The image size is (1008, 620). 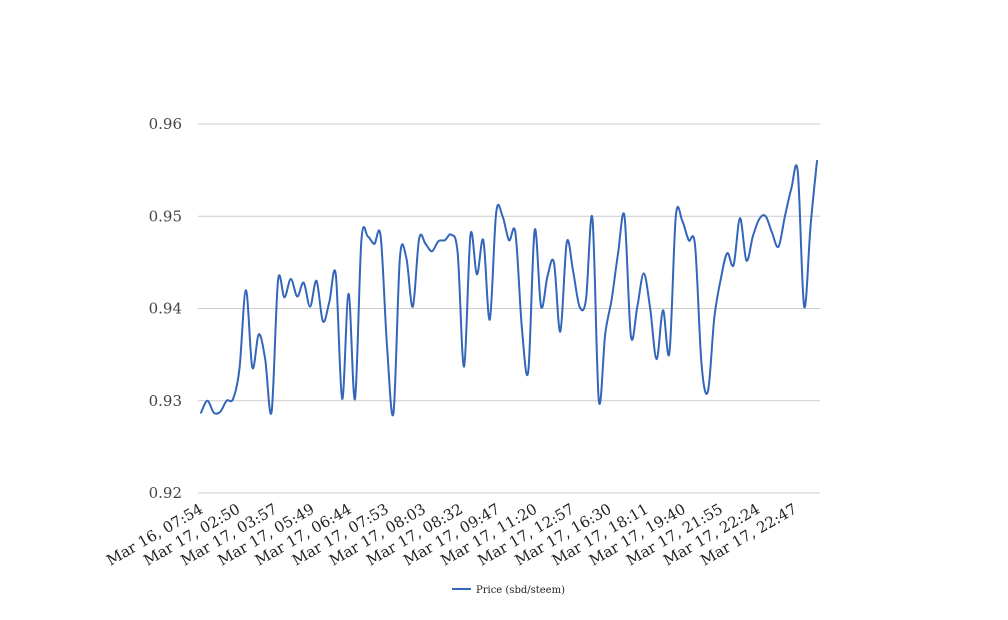 I want to click on y-tick-label: 0.95, so click(x=165, y=216).